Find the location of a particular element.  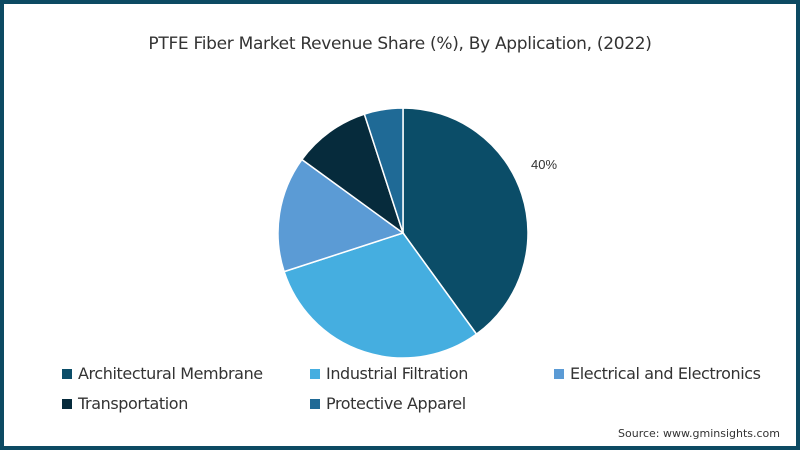

pie-slice-electrical-and-electronics is located at coordinates (341, 215).